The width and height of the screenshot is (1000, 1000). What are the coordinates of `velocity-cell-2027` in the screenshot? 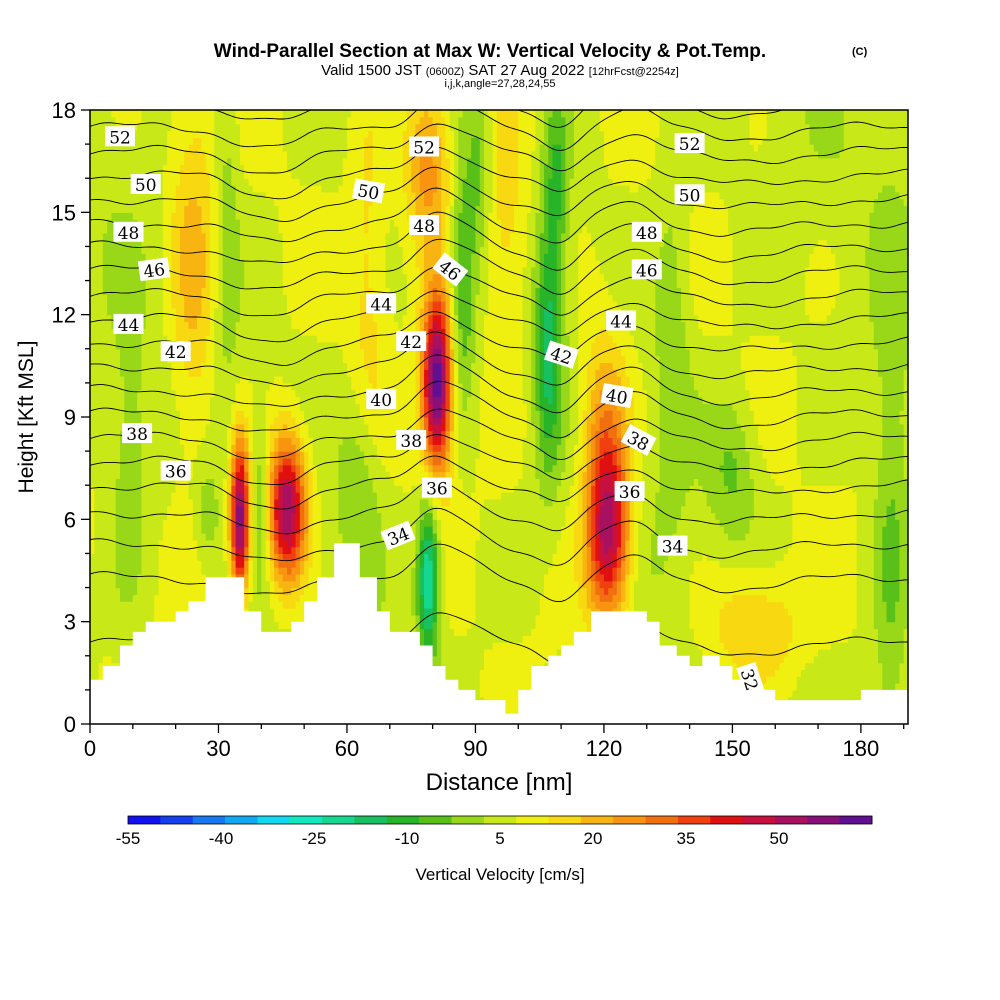 It's located at (444, 400).